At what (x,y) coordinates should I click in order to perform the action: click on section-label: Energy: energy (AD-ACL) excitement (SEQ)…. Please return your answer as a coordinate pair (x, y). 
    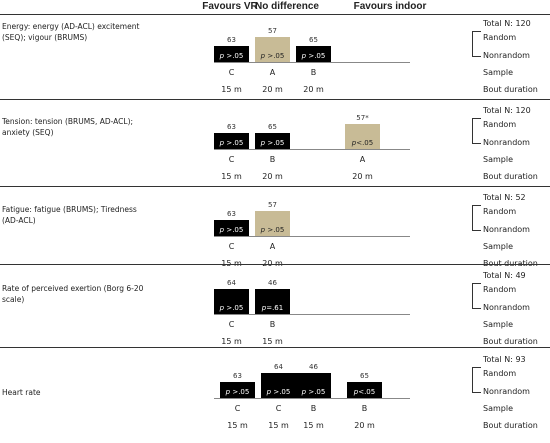
    Looking at the image, I should click on (71, 32).